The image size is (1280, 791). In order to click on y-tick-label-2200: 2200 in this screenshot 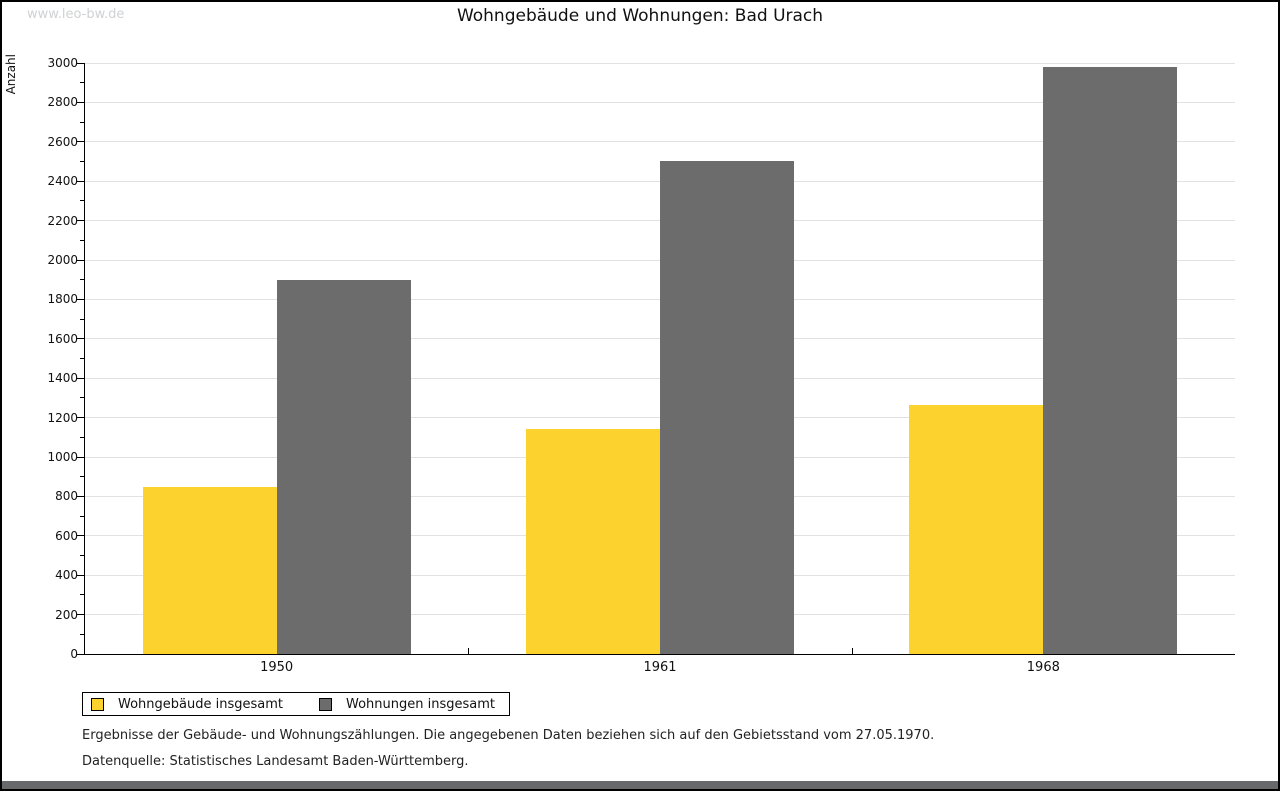, I will do `click(62, 220)`.